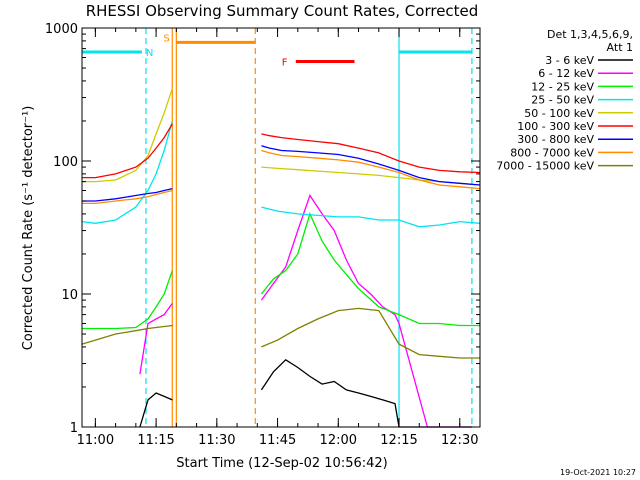  I want to click on legend-label: 300 - 800 keV, so click(555, 139).